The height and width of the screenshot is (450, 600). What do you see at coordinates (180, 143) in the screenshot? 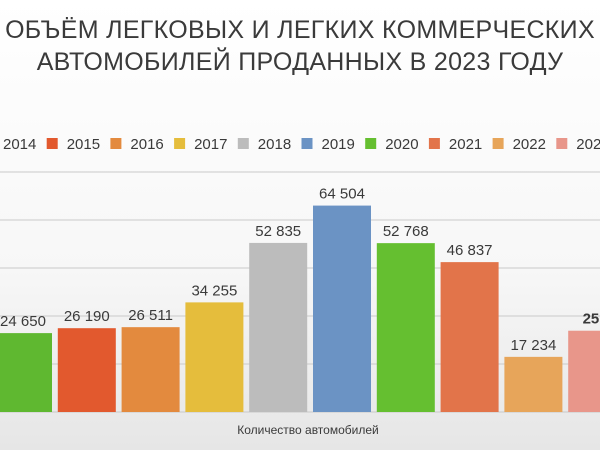
I see `legend-swatch-2017` at bounding box center [180, 143].